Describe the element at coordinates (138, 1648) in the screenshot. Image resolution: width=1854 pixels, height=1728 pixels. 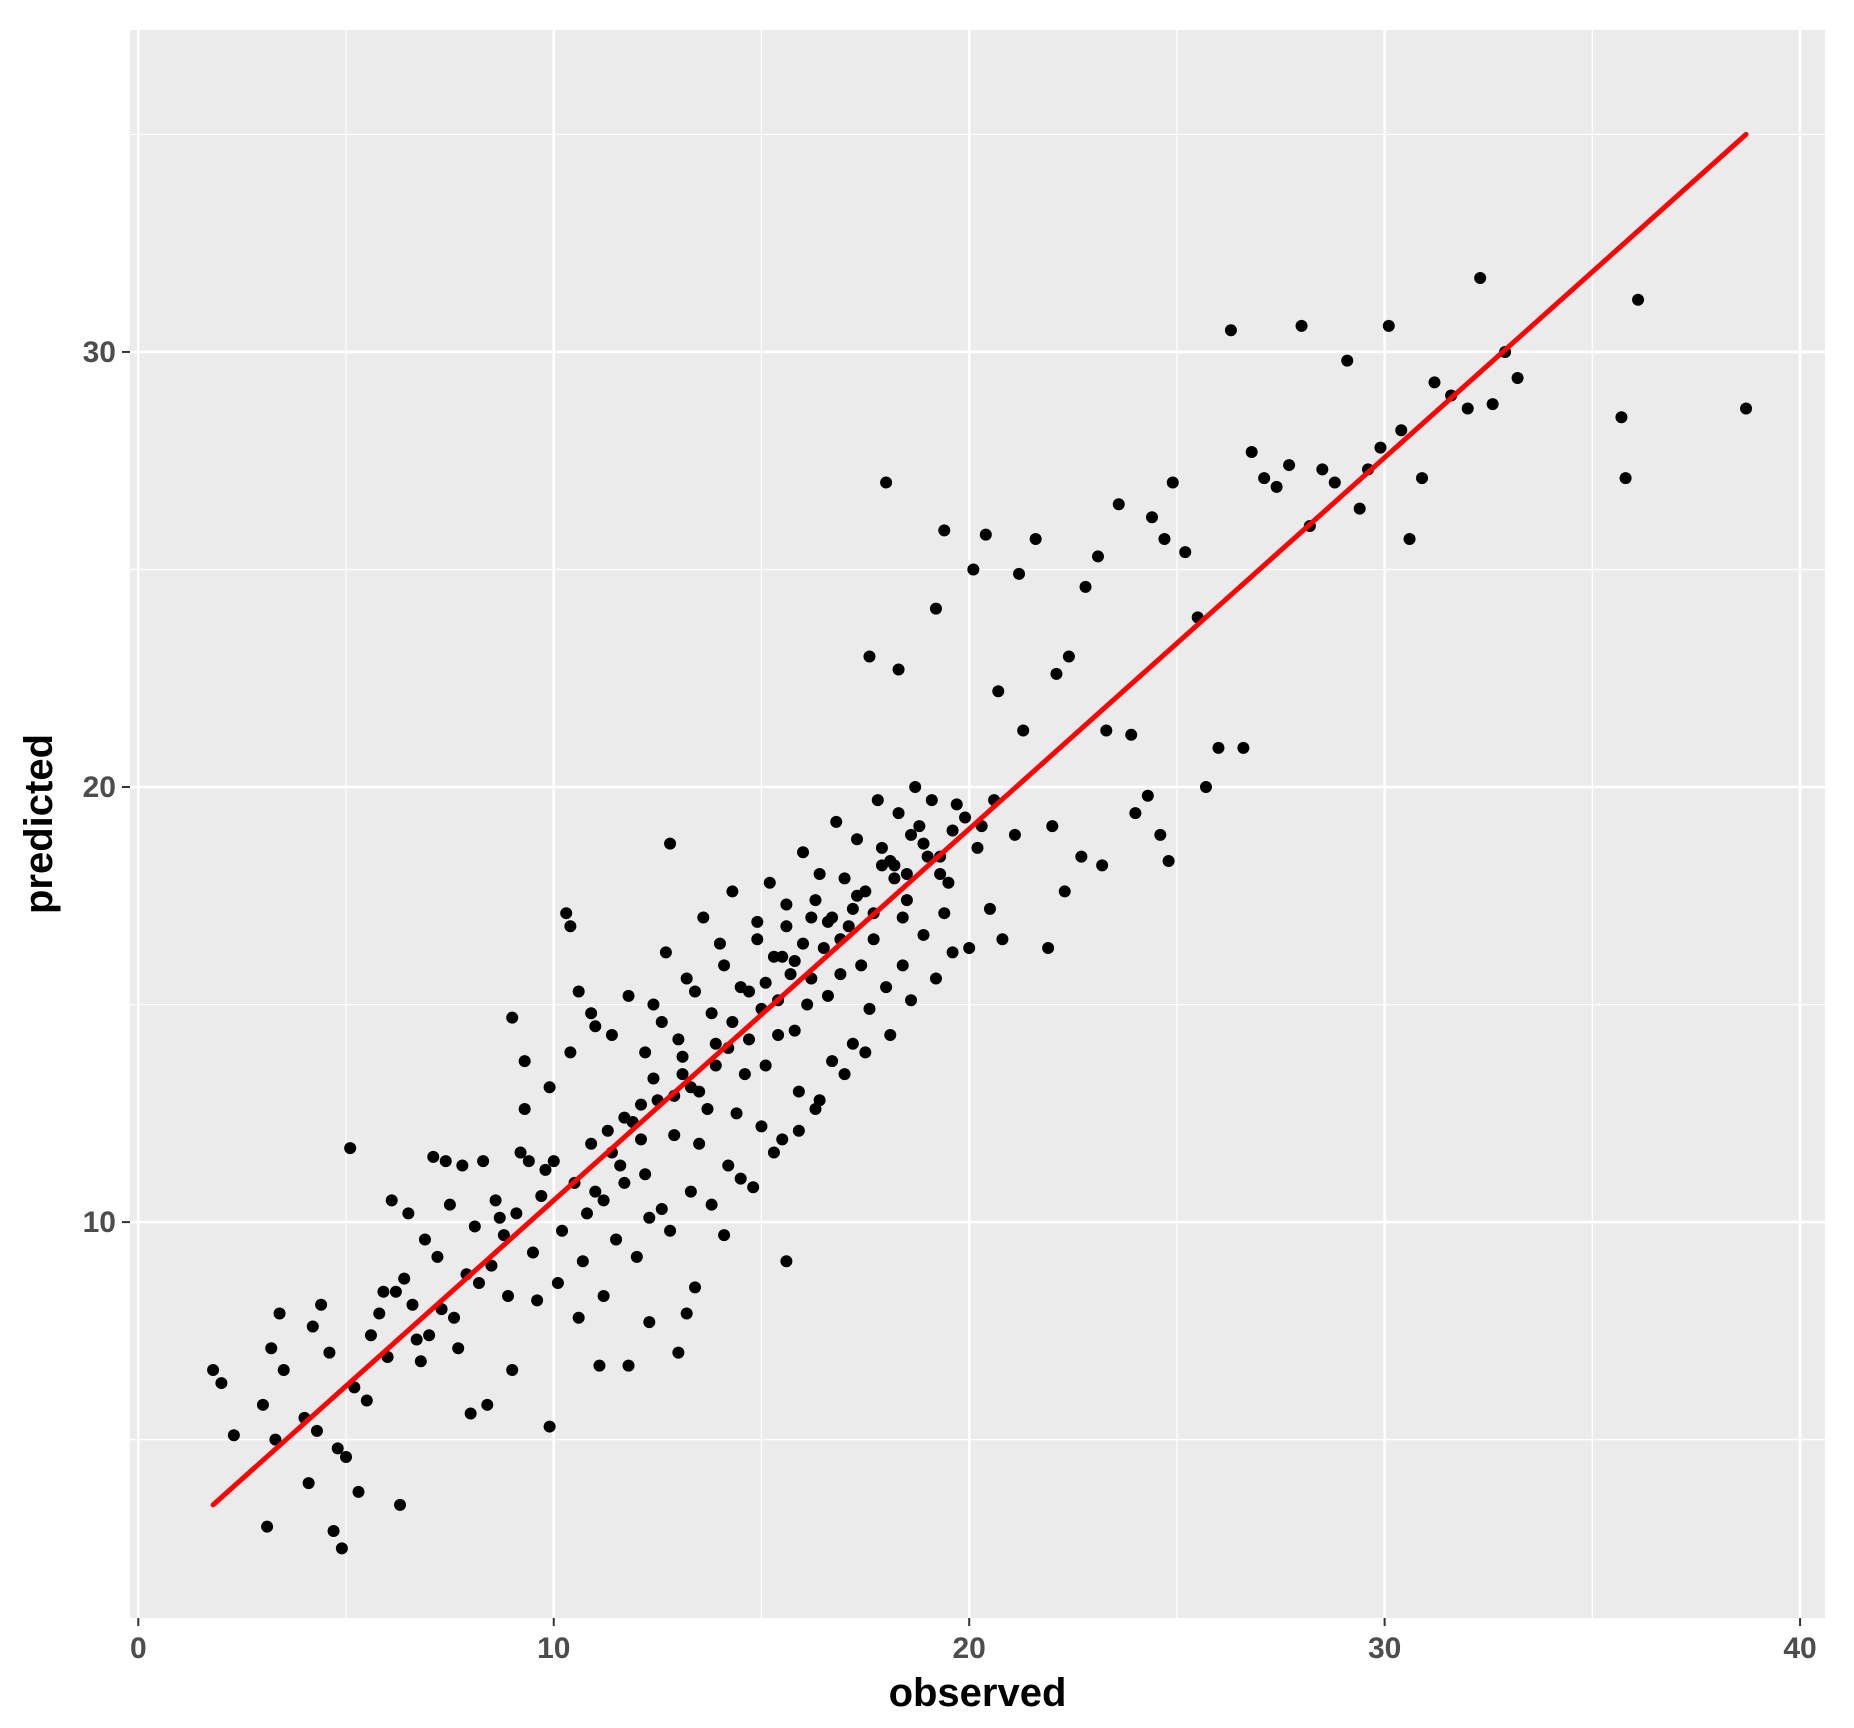
I see `x-tick-label: 0` at that location.